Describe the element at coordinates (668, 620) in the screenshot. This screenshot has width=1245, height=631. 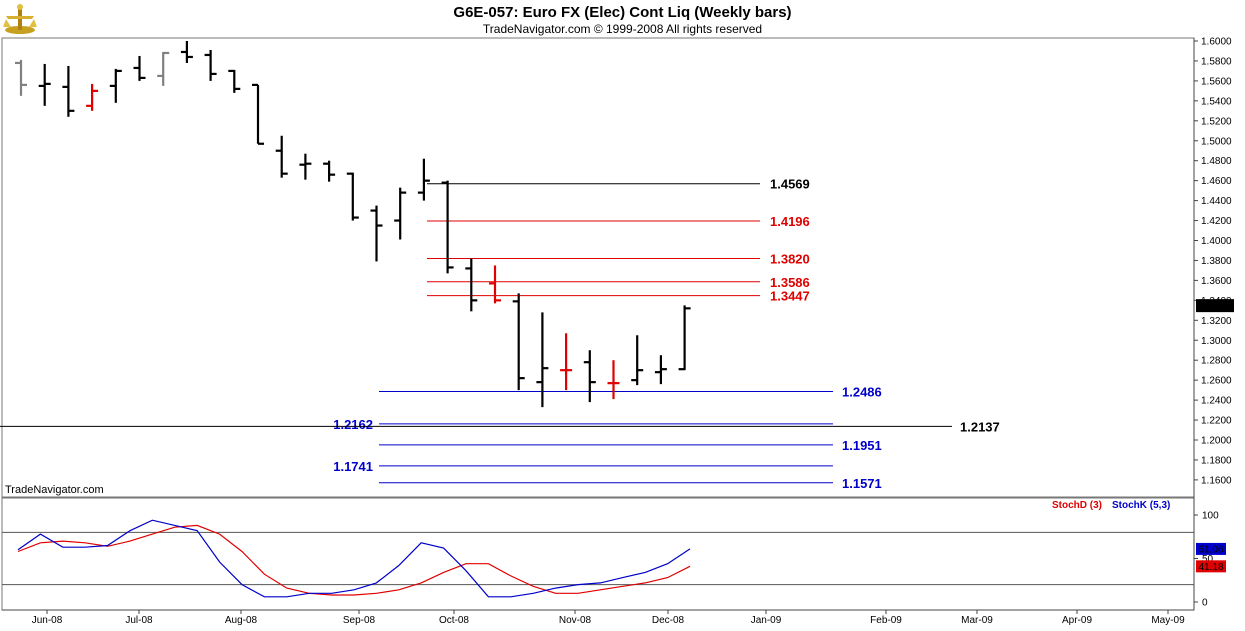
I see `time-tick-label: Dec-08` at that location.